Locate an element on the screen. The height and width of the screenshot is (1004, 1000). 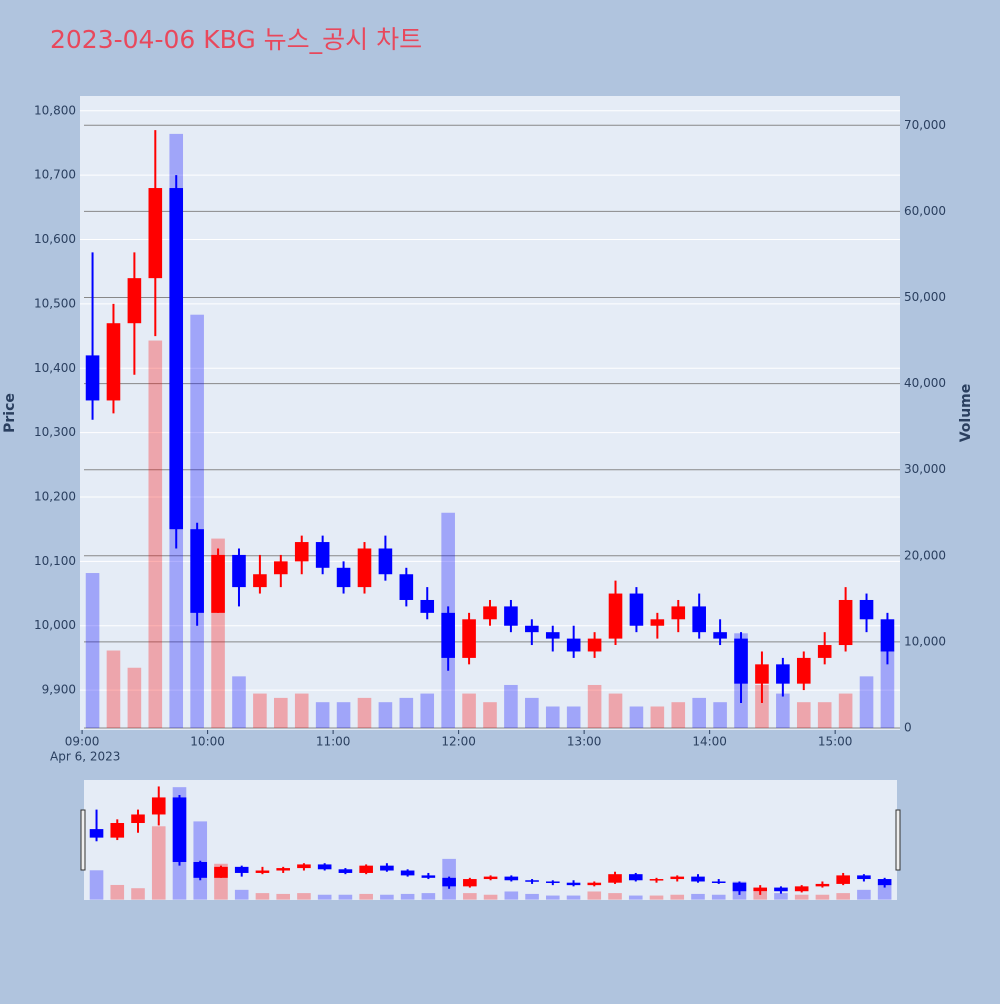
x-tick-label: 11:00 is located at coordinates (333, 742).